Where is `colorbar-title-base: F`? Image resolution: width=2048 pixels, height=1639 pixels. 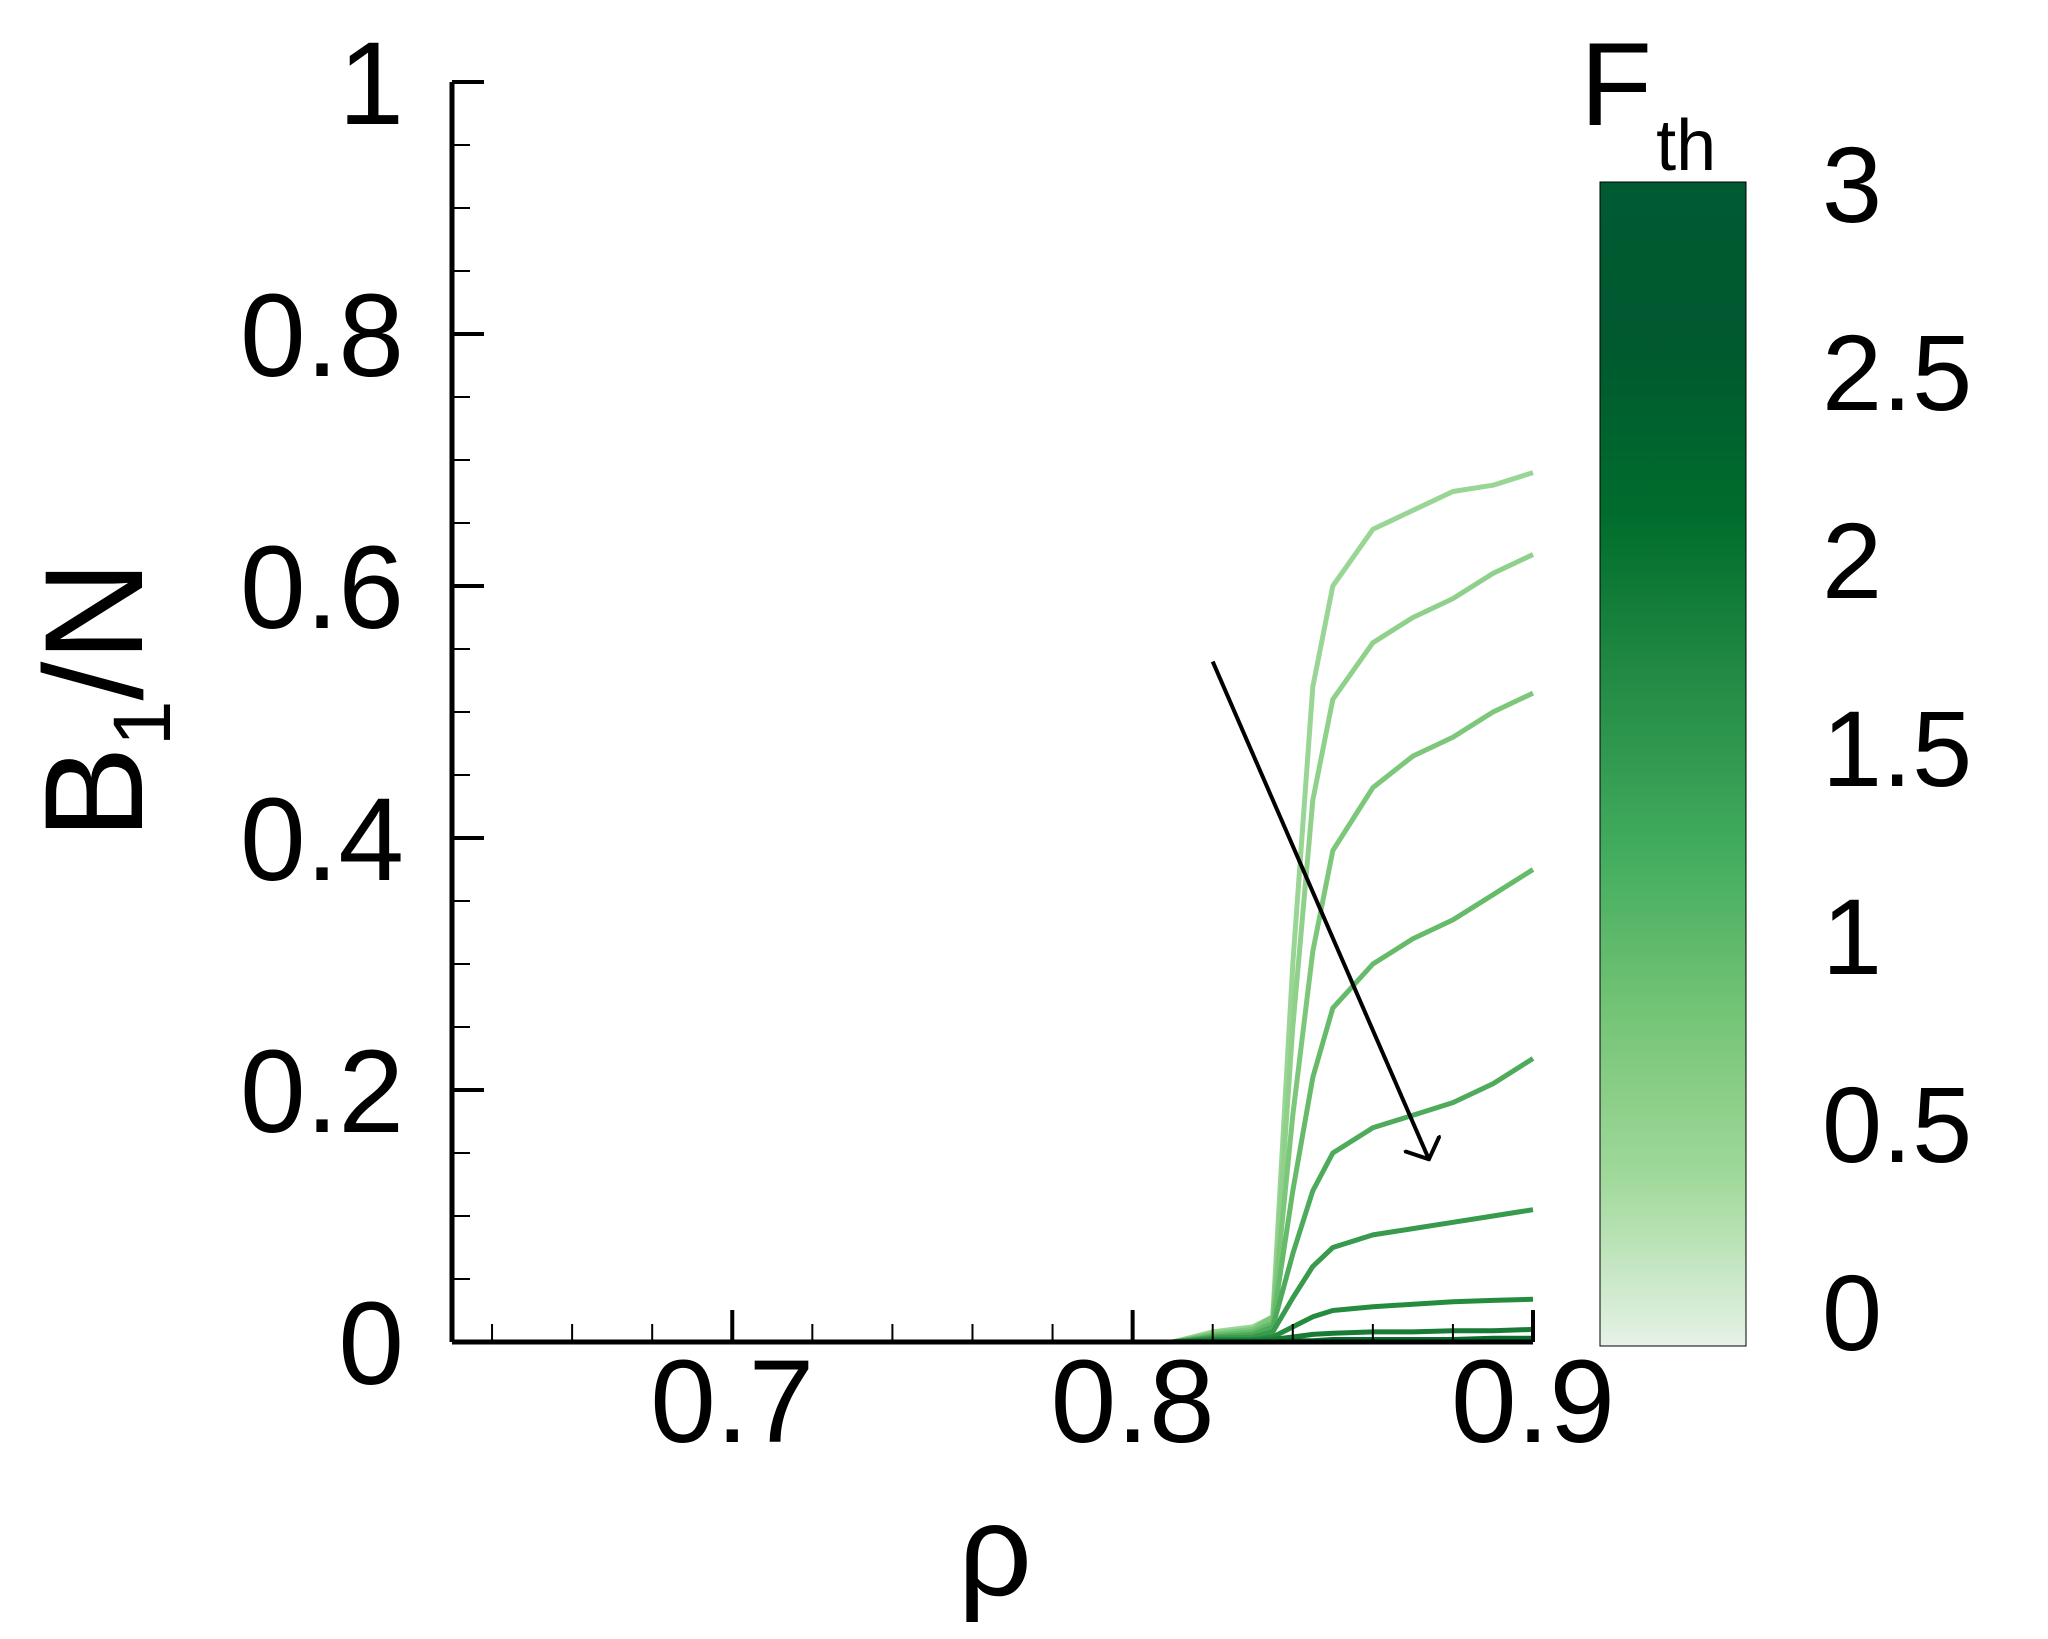 colorbar-title-base: F is located at coordinates (1616, 85).